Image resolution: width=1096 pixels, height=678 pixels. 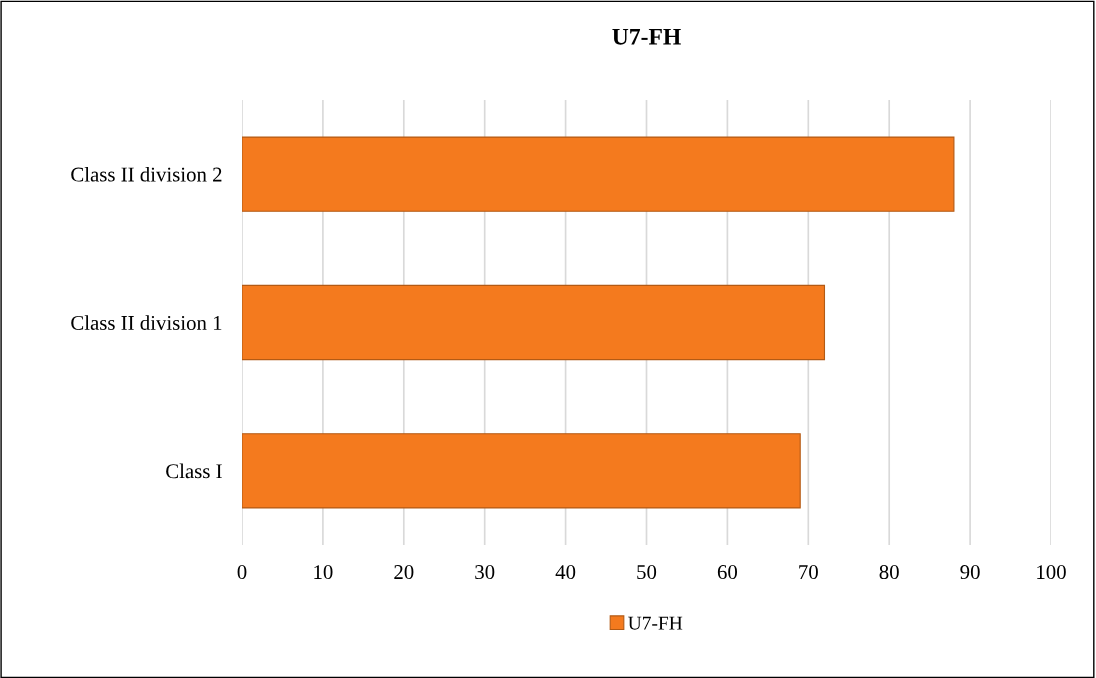 I want to click on x-tick-label: 80, so click(x=889, y=572).